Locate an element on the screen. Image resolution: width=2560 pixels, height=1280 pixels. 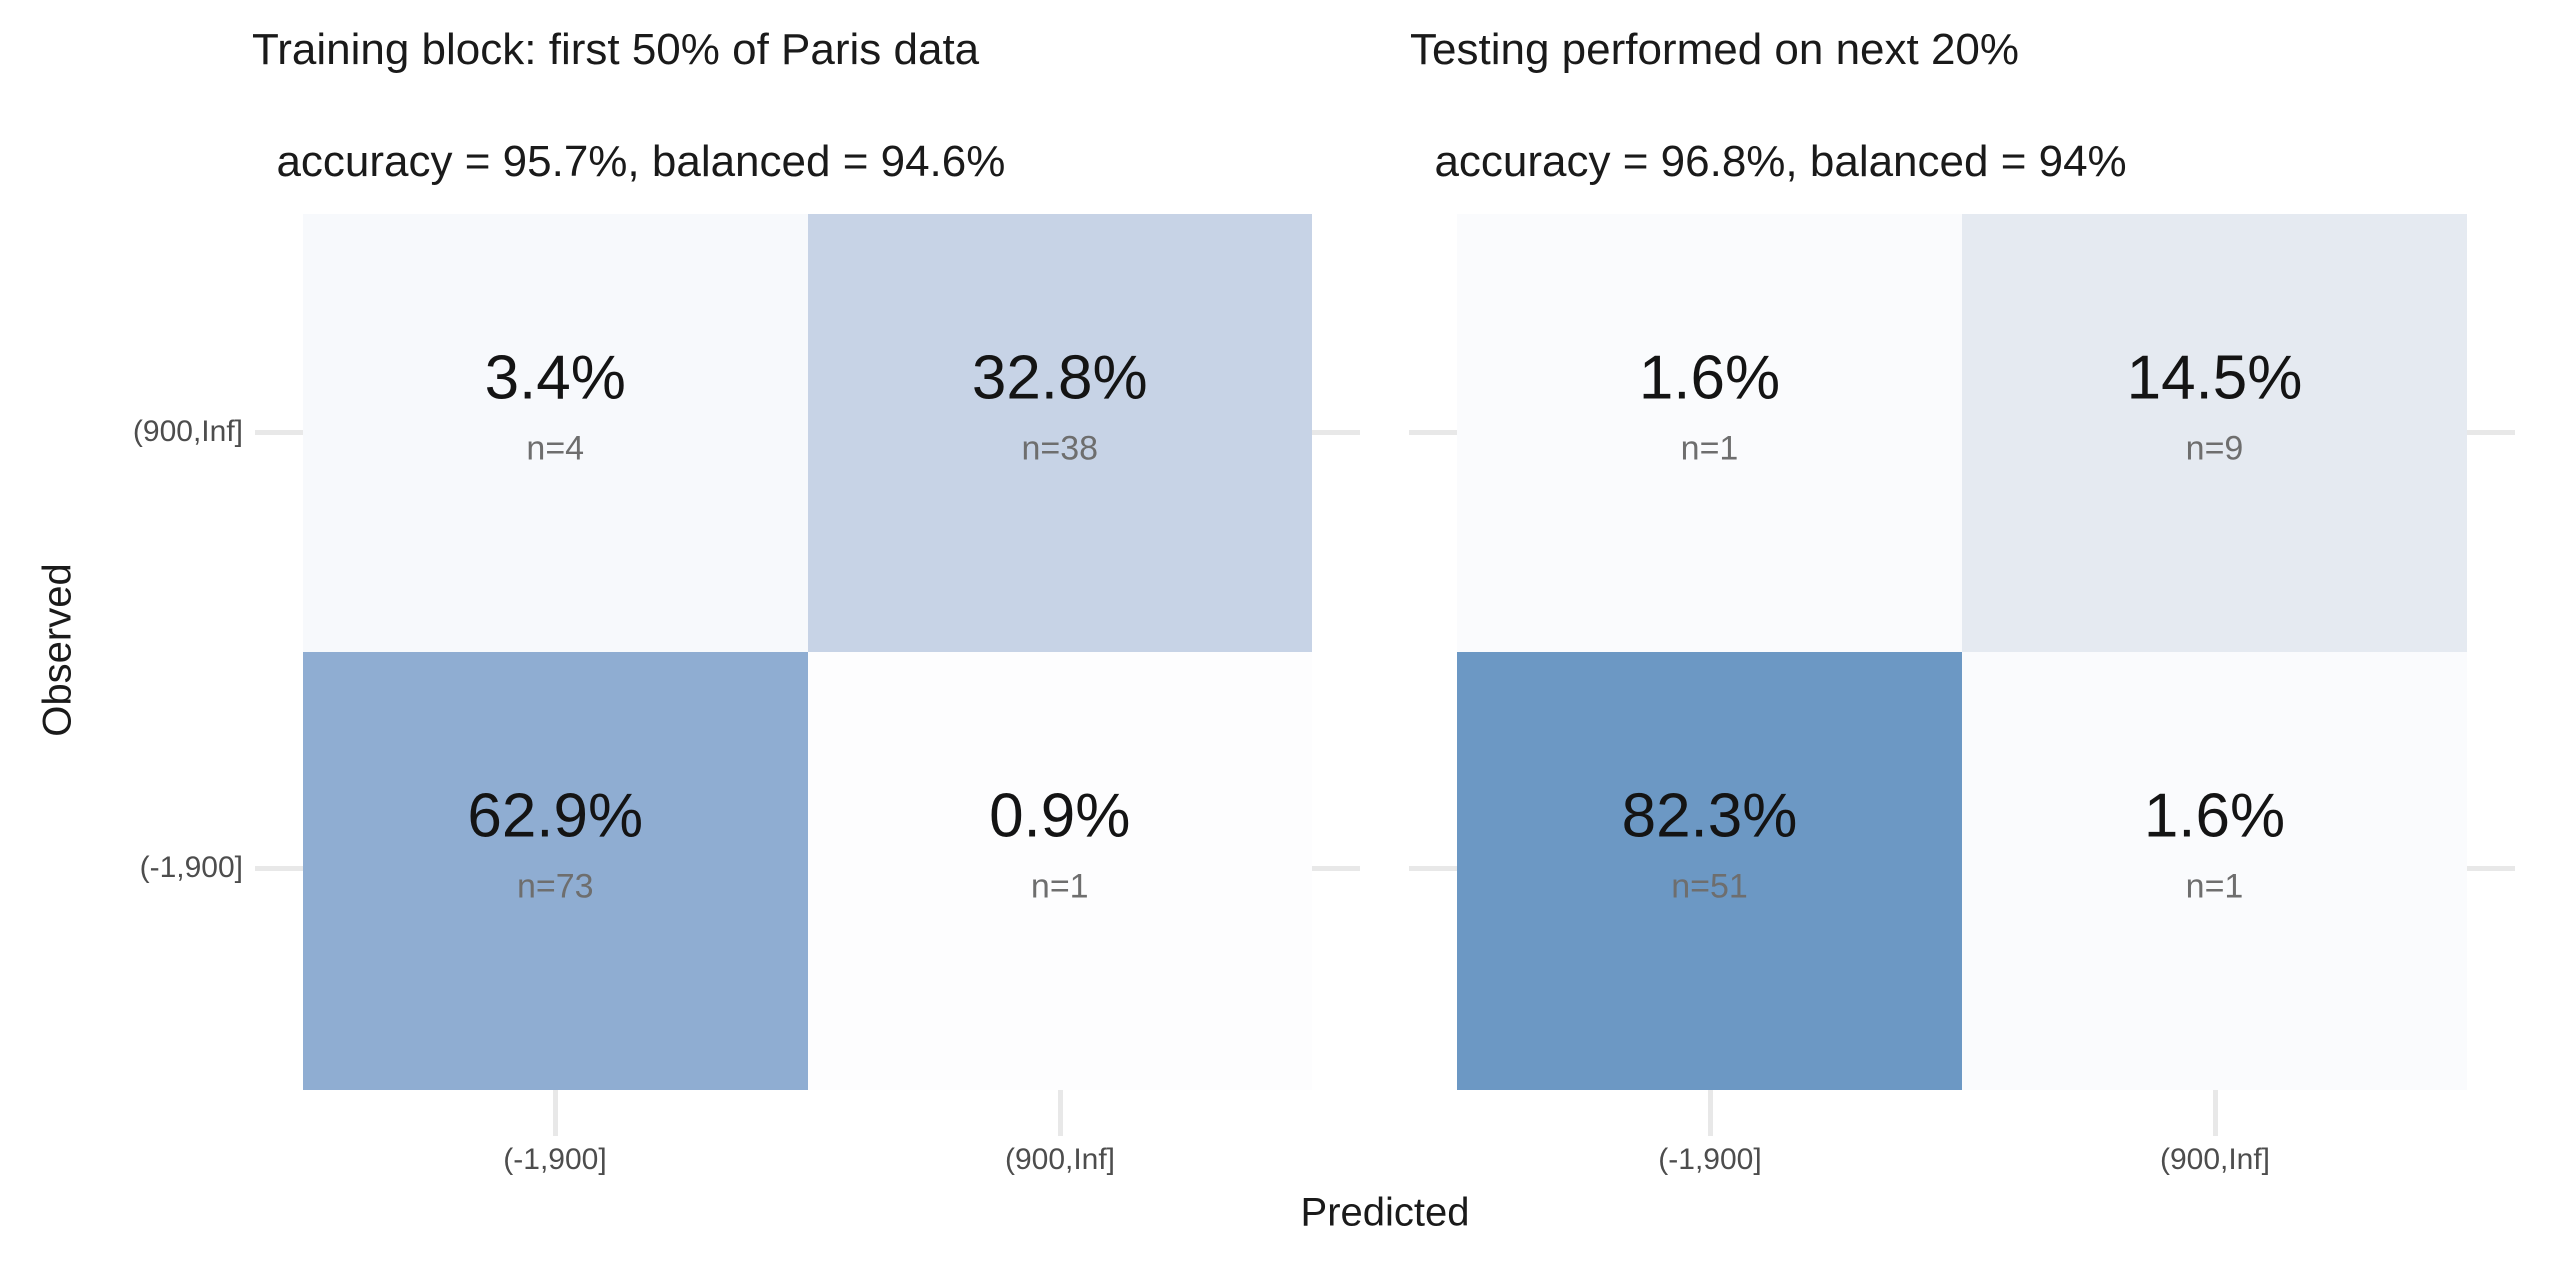
y-axis-tick-label-row1: (900,Inf] is located at coordinates (187, 431).